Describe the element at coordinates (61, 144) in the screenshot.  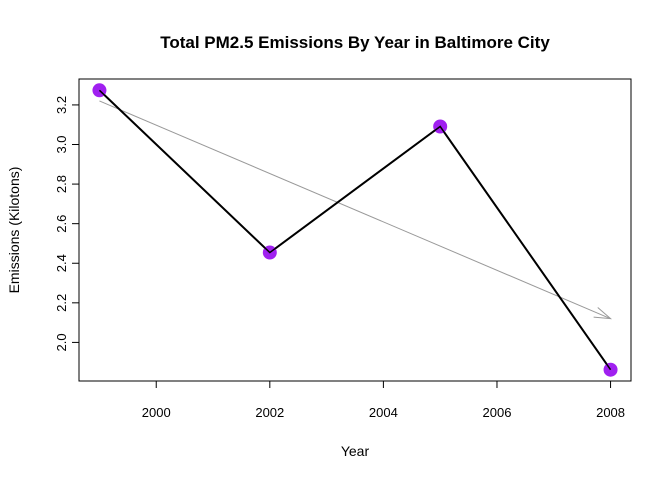
I see `y-tick-label: 3.0` at that location.